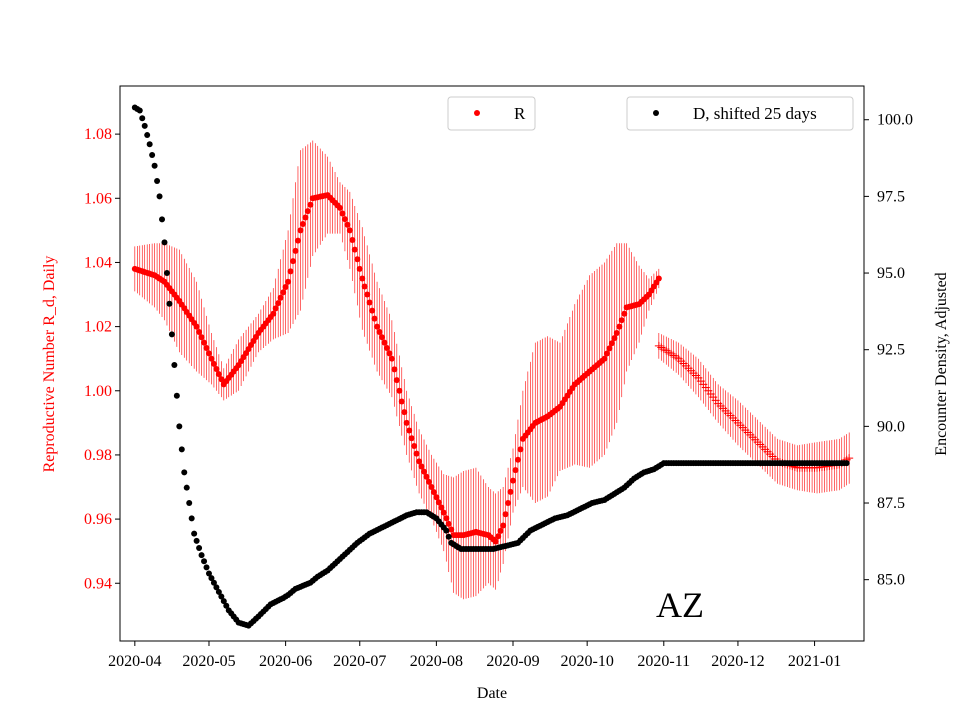  Describe the element at coordinates (891, 503) in the screenshot. I see `y-right-tick-label: 87.5` at that location.